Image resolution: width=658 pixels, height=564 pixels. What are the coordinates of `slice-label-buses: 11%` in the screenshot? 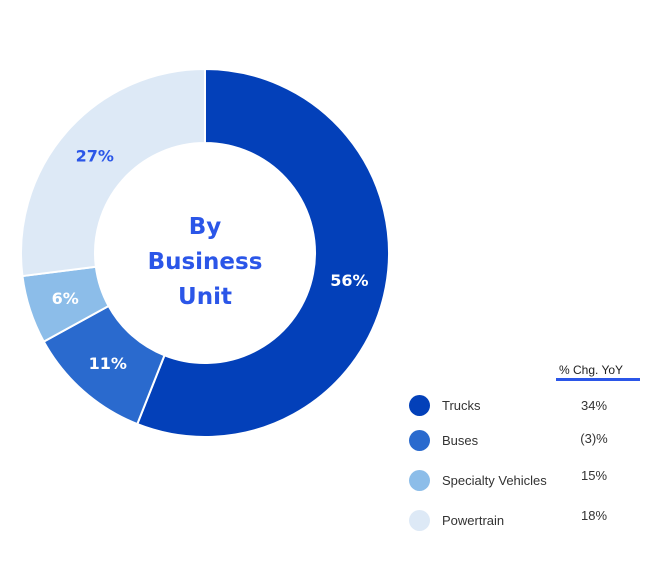 It's located at (108, 363).